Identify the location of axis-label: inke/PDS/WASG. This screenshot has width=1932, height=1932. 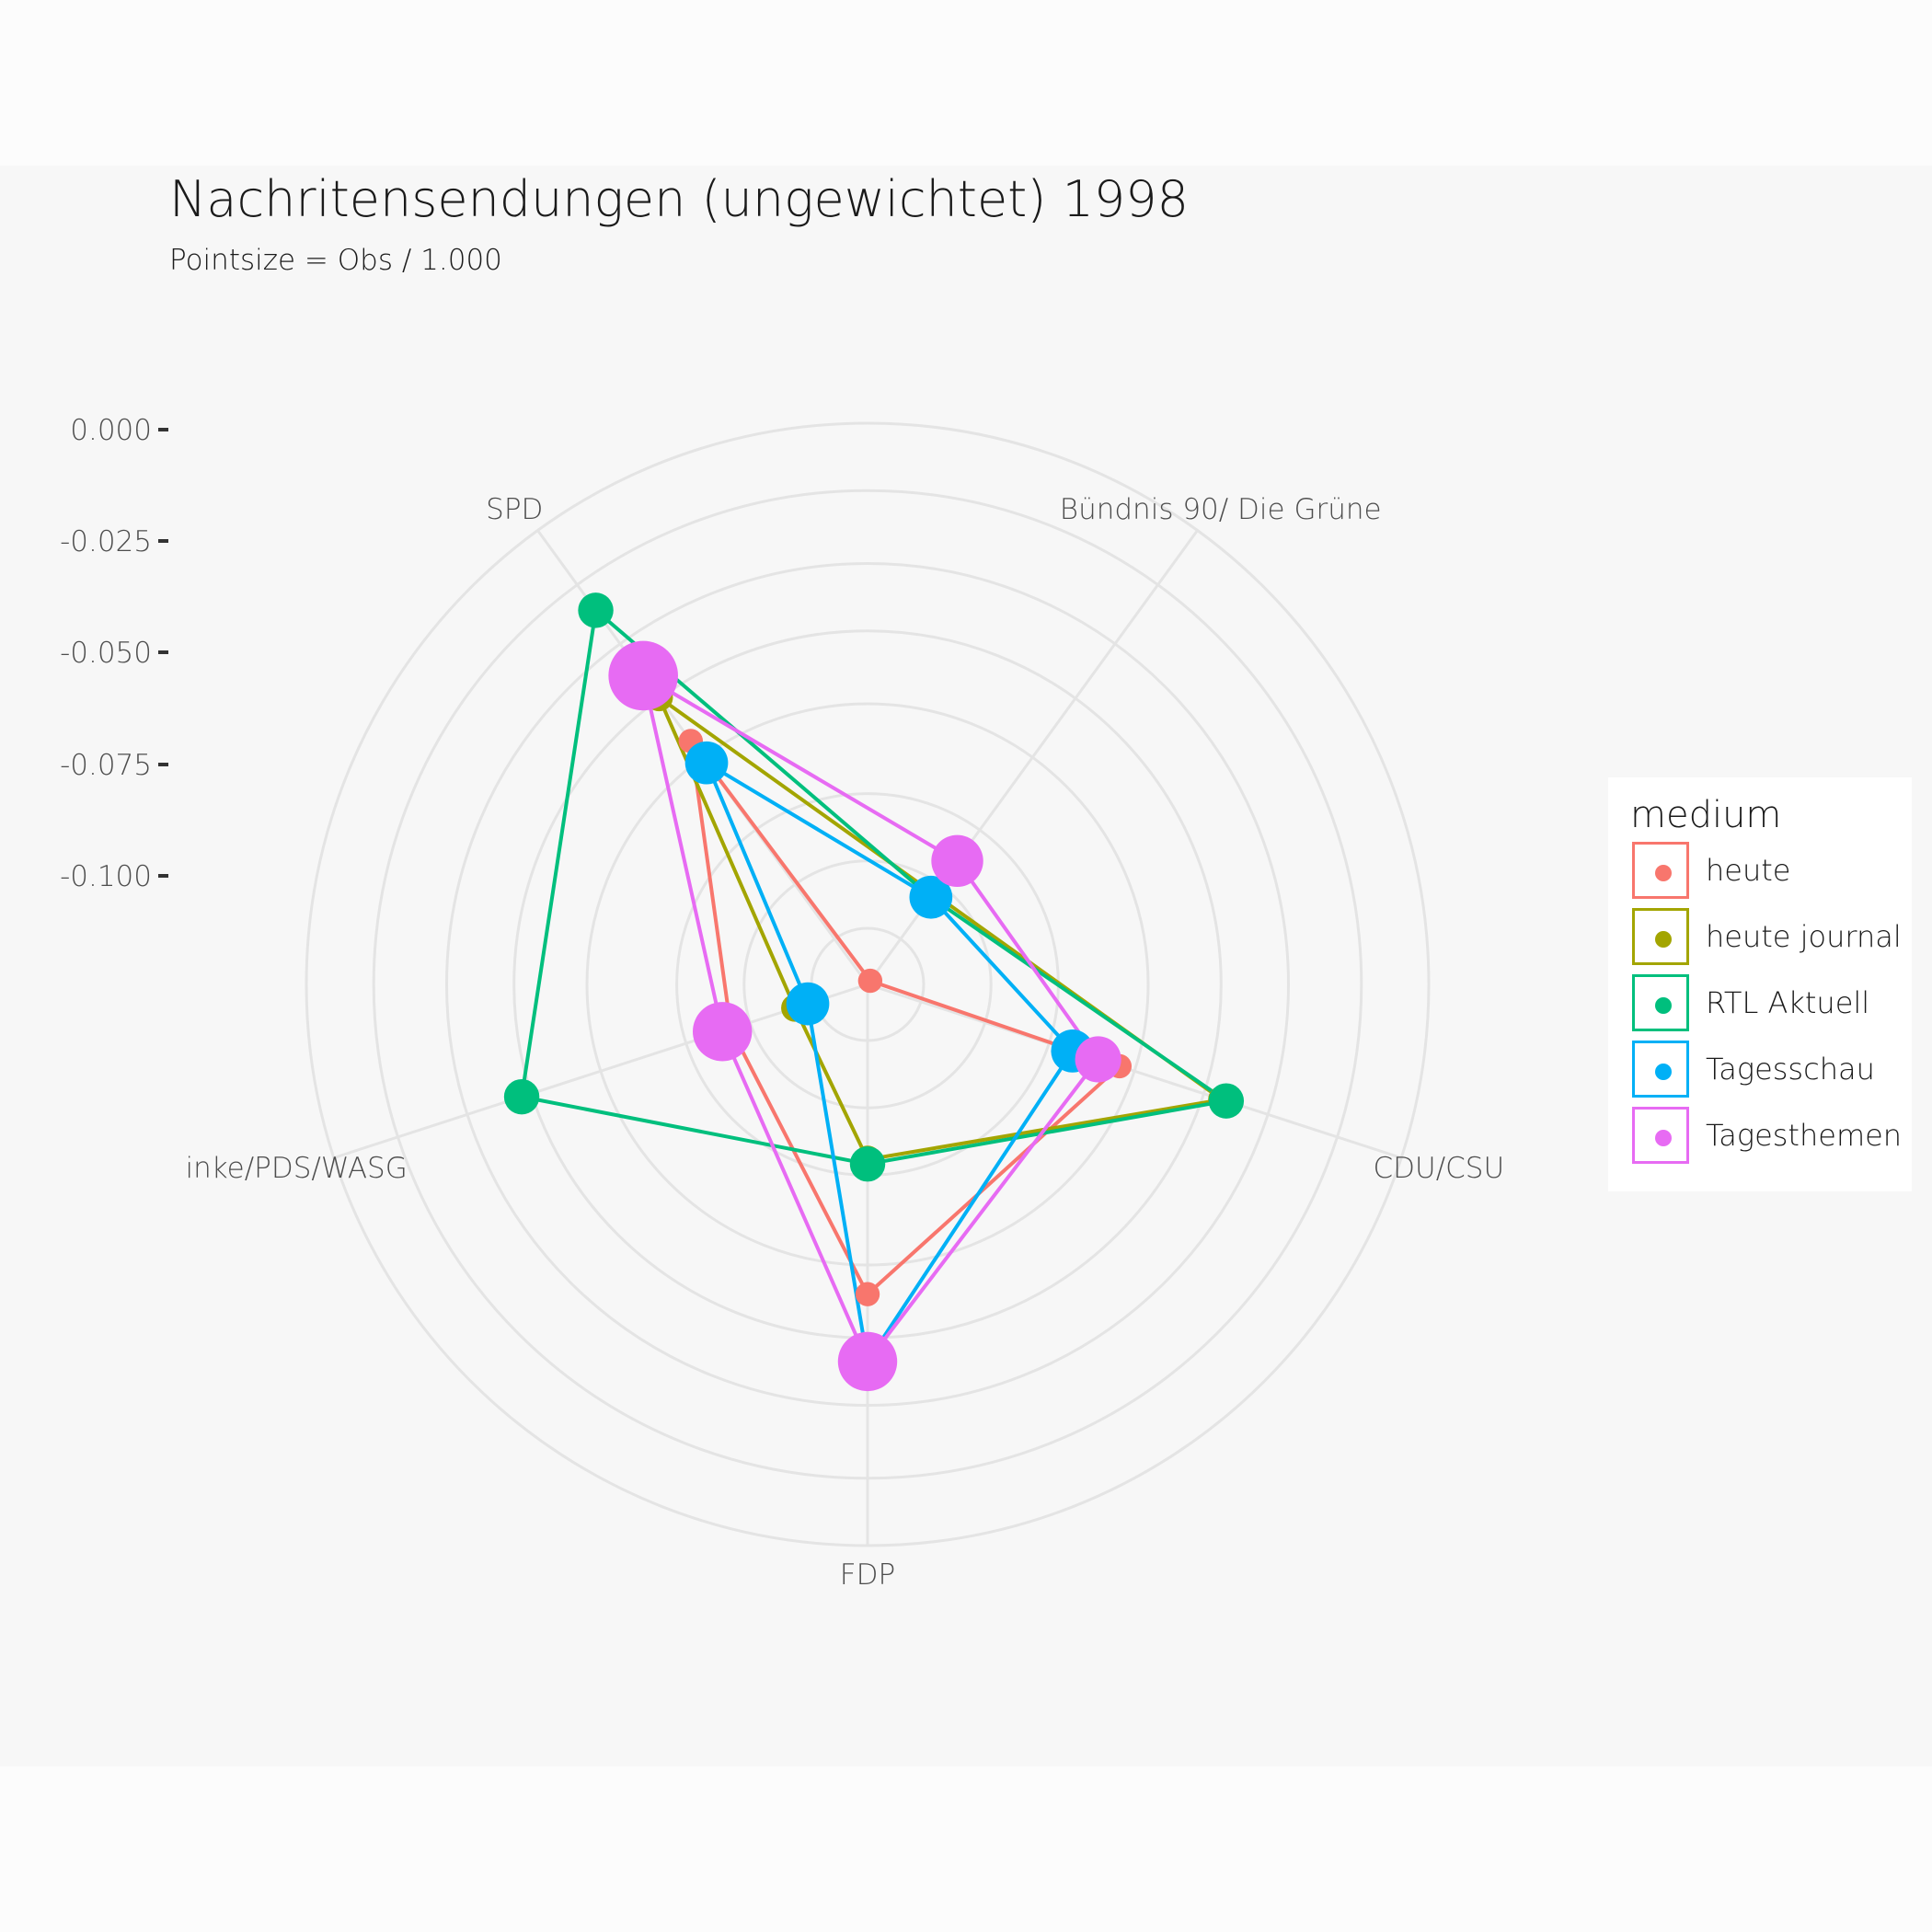
(297, 1168).